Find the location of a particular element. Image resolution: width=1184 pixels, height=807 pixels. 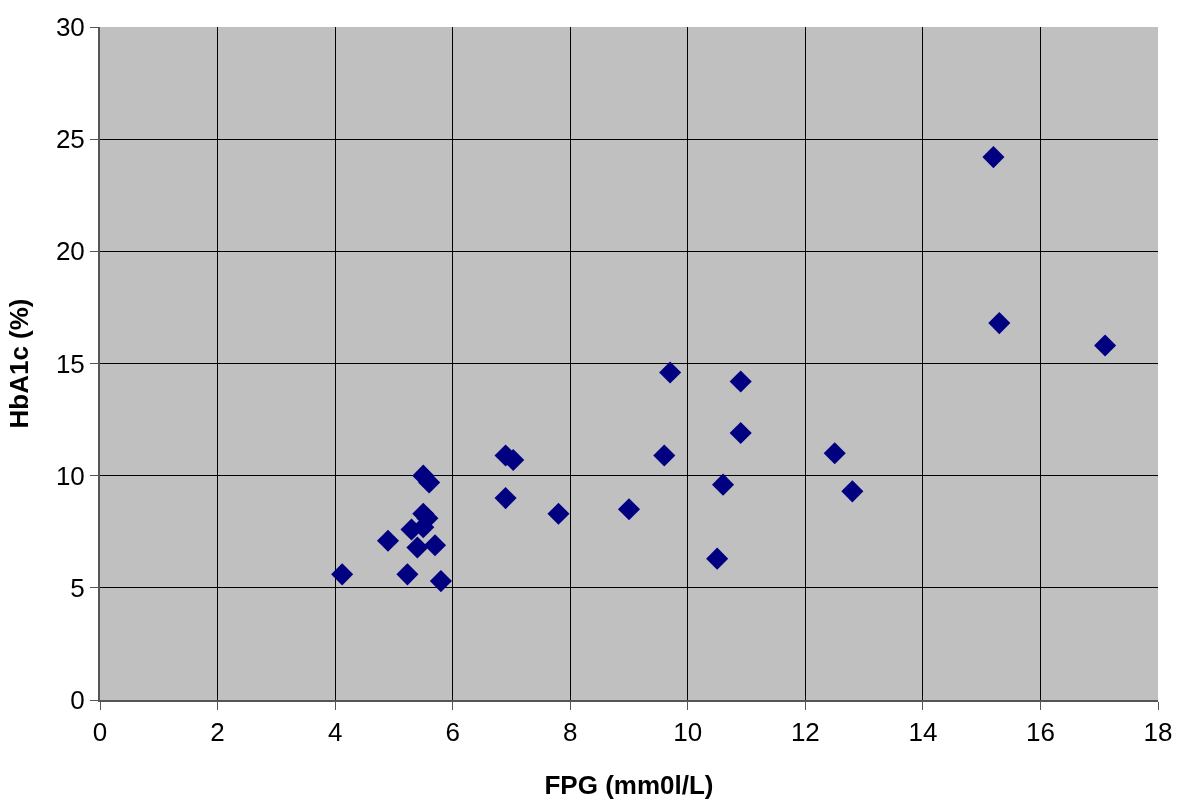

y-tick-label: 30 is located at coordinates (70, 27).